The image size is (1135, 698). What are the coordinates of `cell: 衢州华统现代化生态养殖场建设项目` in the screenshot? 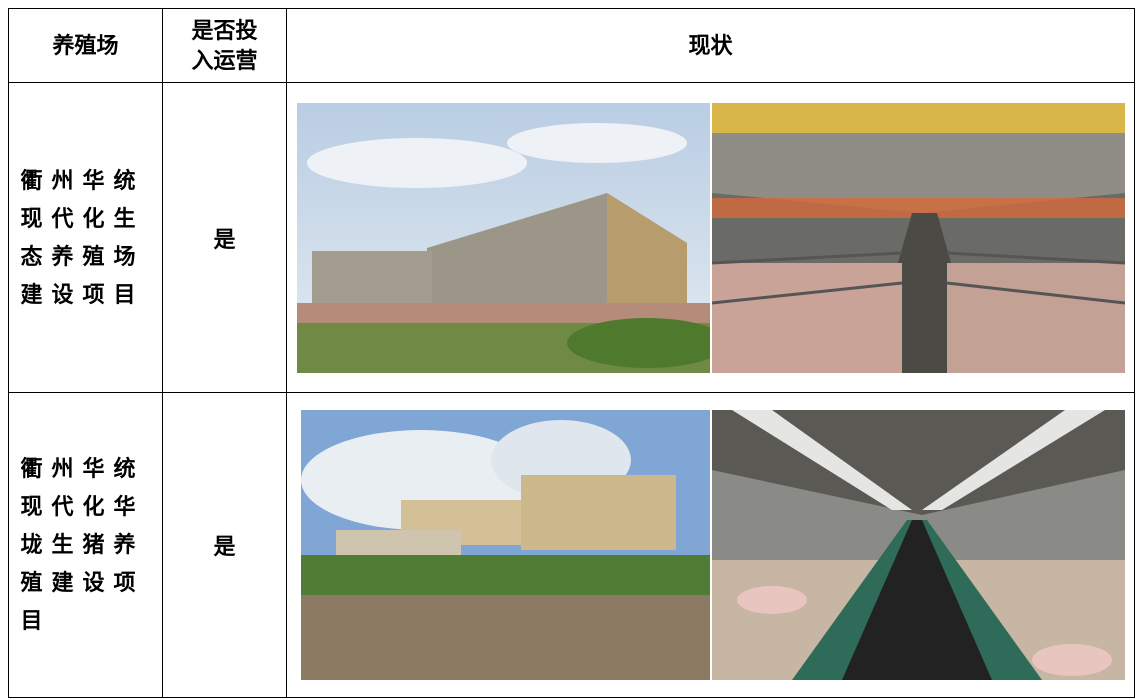 It's located at (85, 237).